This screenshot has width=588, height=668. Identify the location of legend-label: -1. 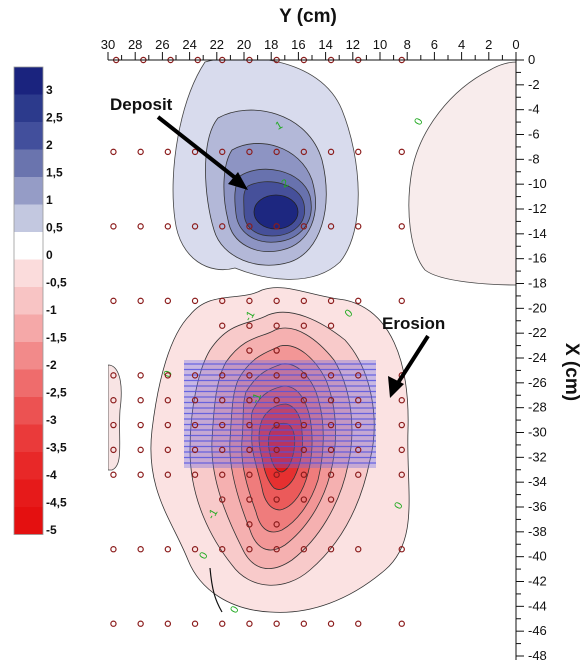
(51, 310).